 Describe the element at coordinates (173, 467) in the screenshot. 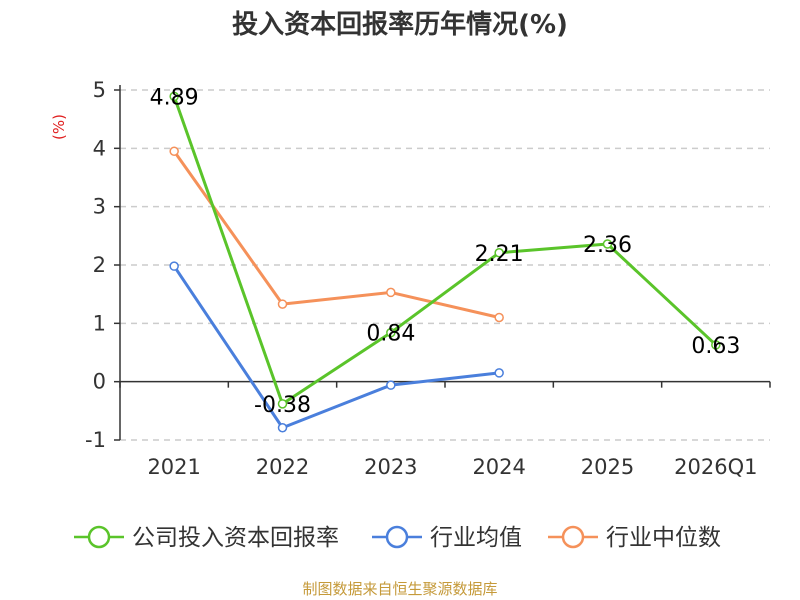

I see `x-tick-label: 2021` at that location.